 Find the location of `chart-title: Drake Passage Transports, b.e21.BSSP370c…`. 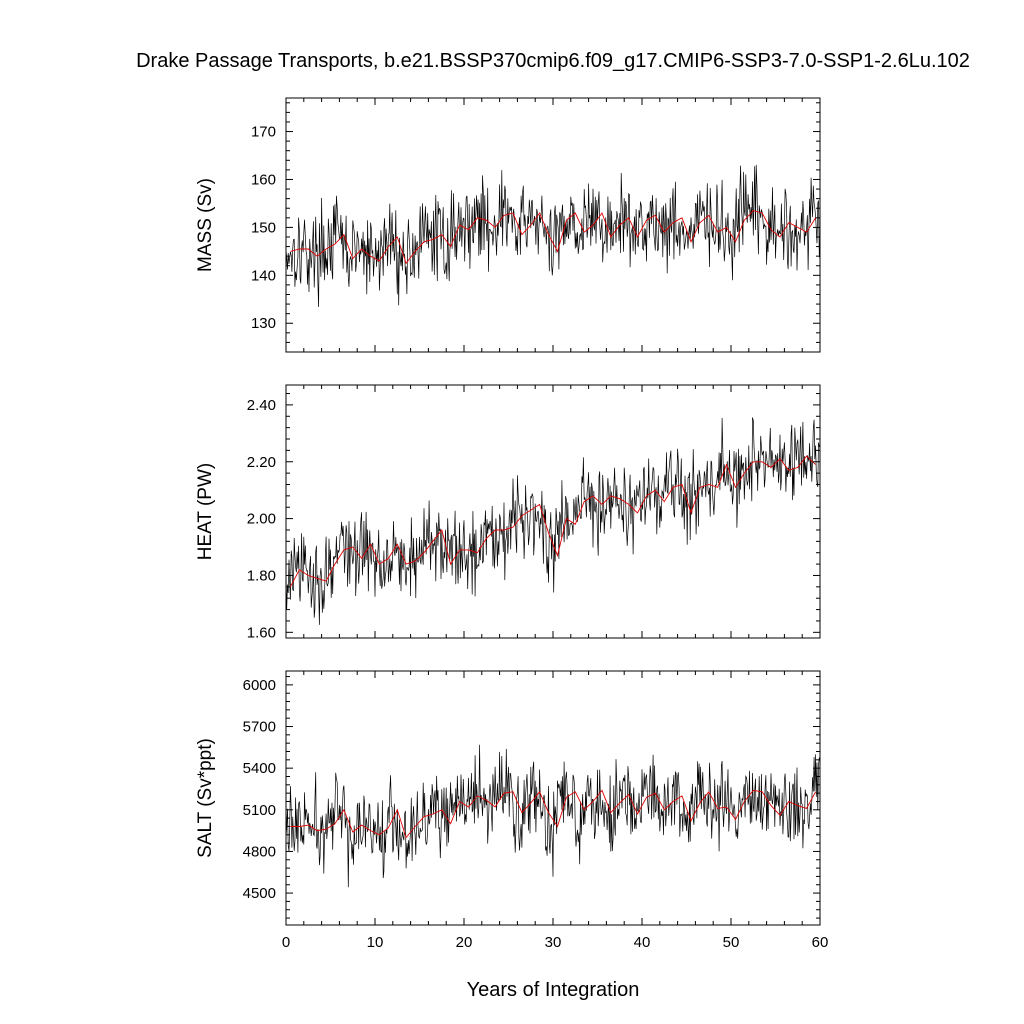

chart-title: Drake Passage Transports, b.e21.BSSP370c… is located at coordinates (553, 61).